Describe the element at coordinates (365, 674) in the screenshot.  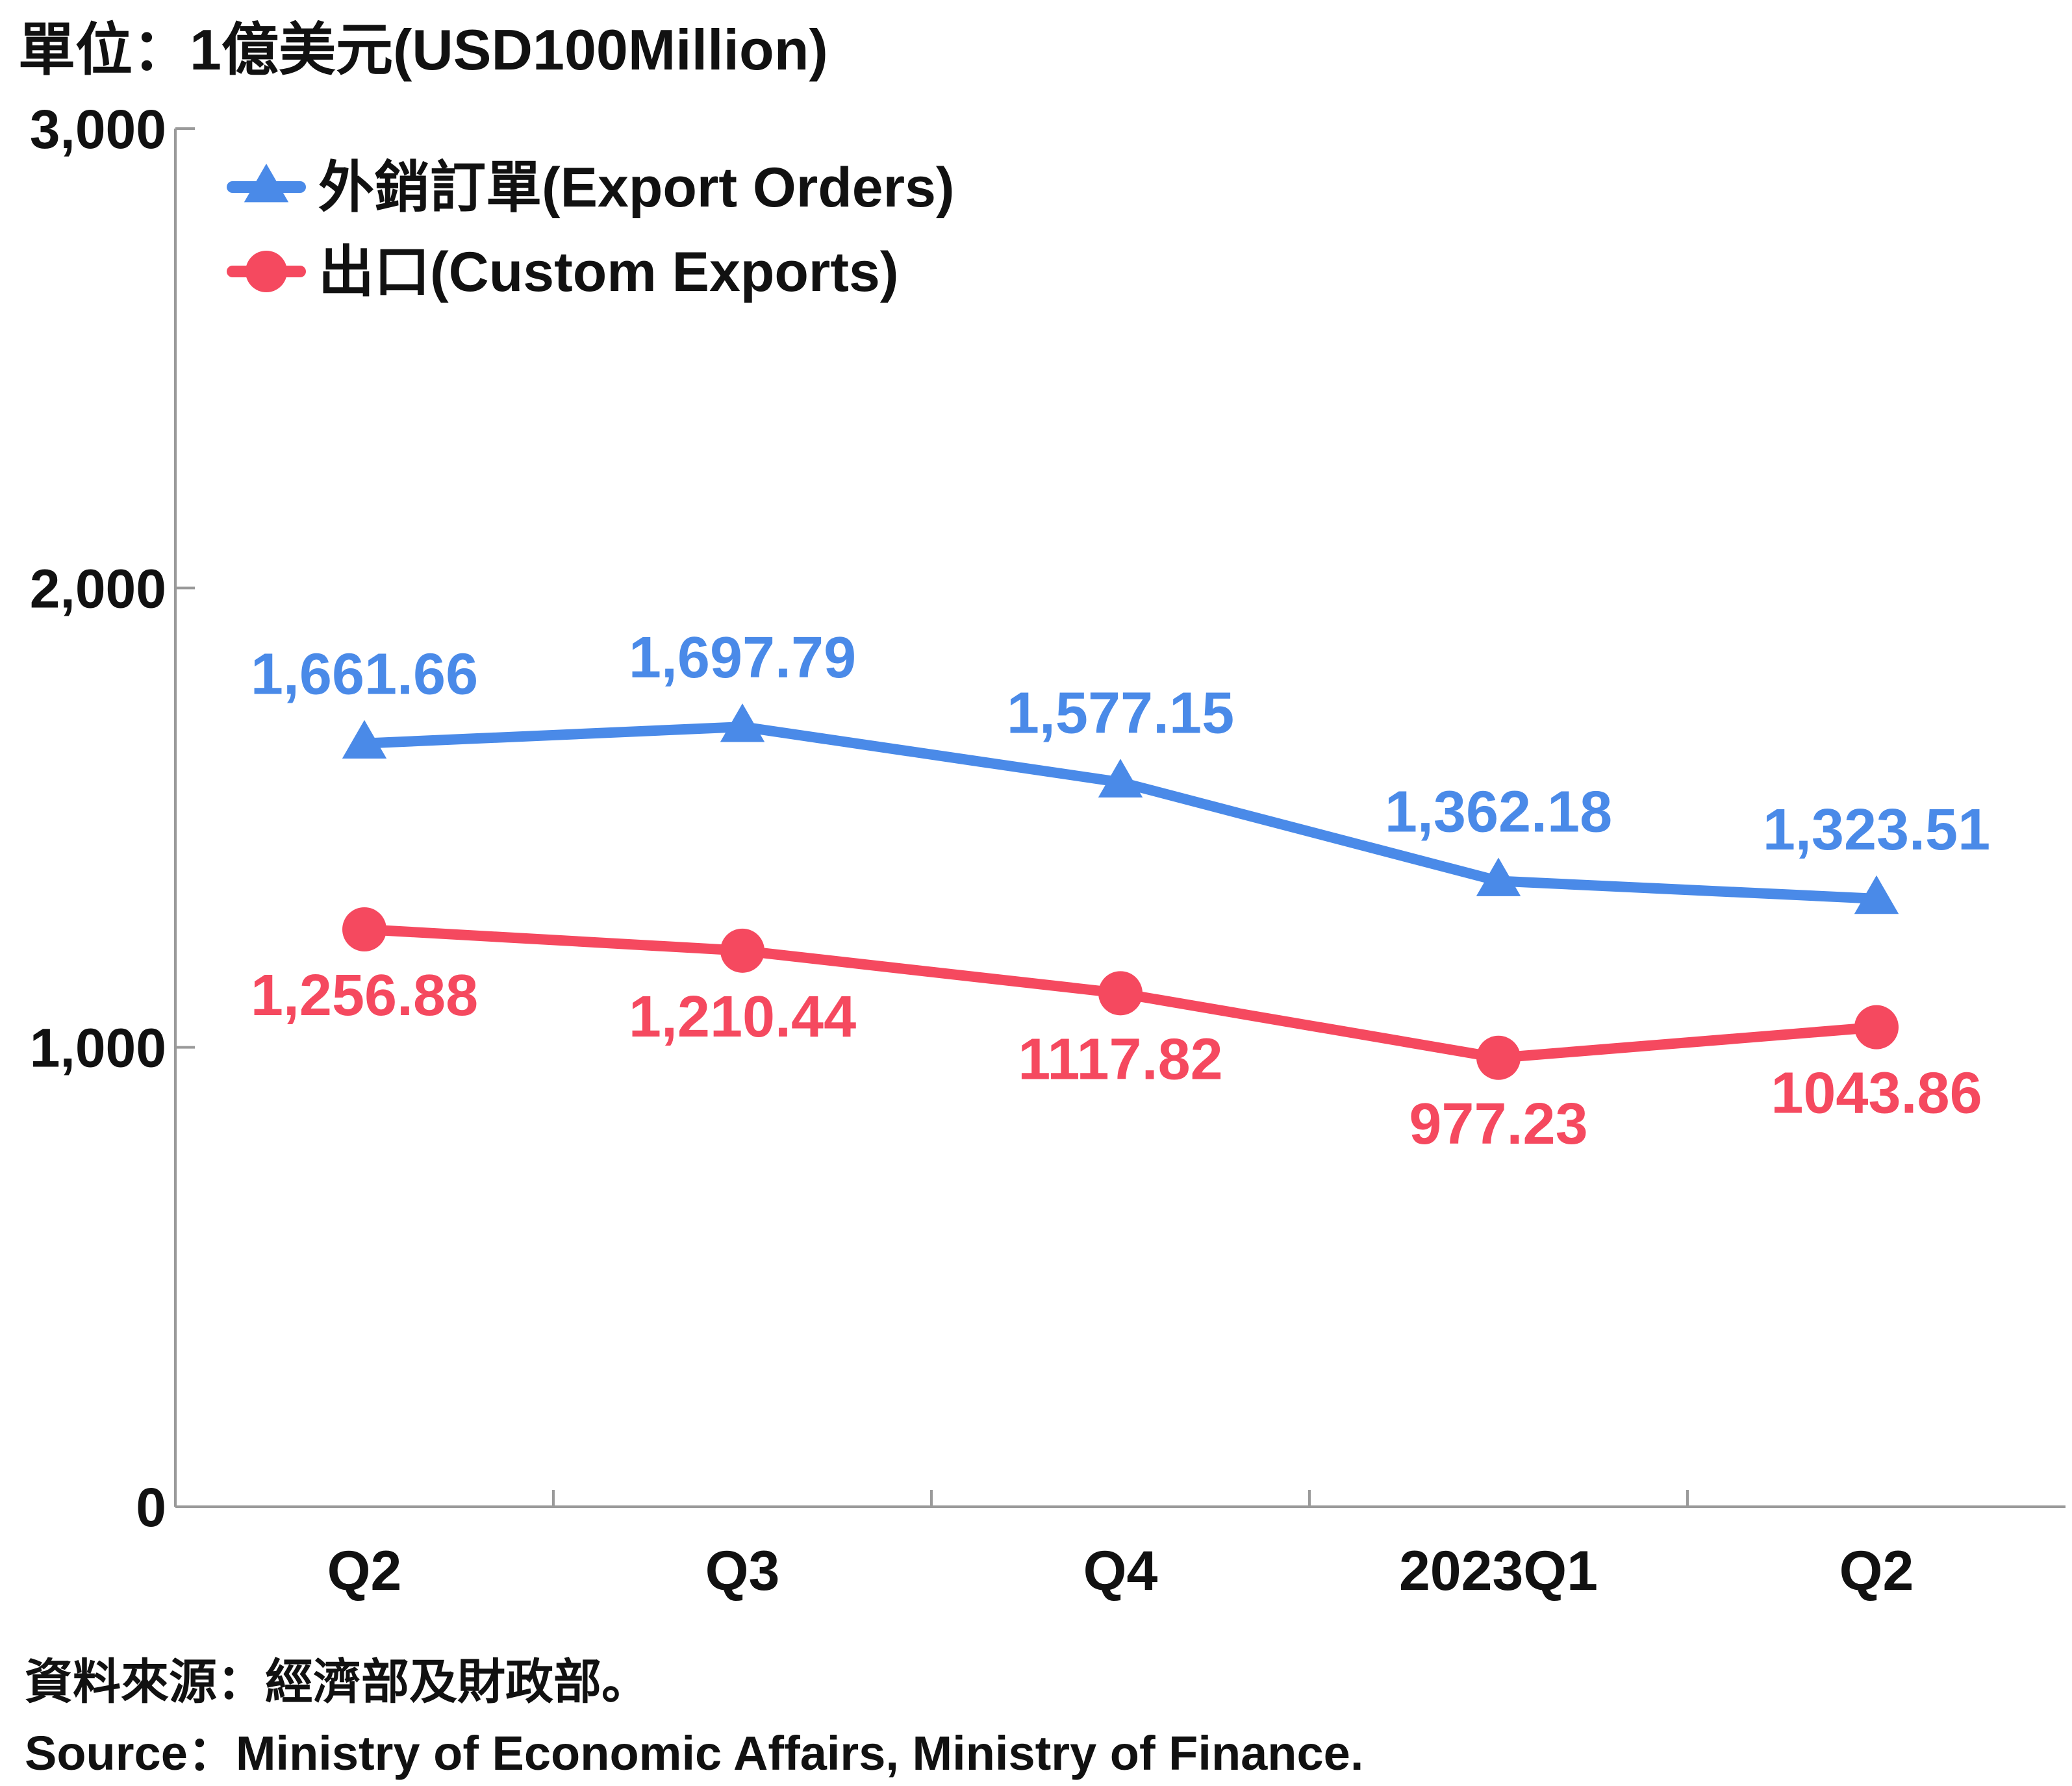
I see `data-label: 1,661.66` at that location.